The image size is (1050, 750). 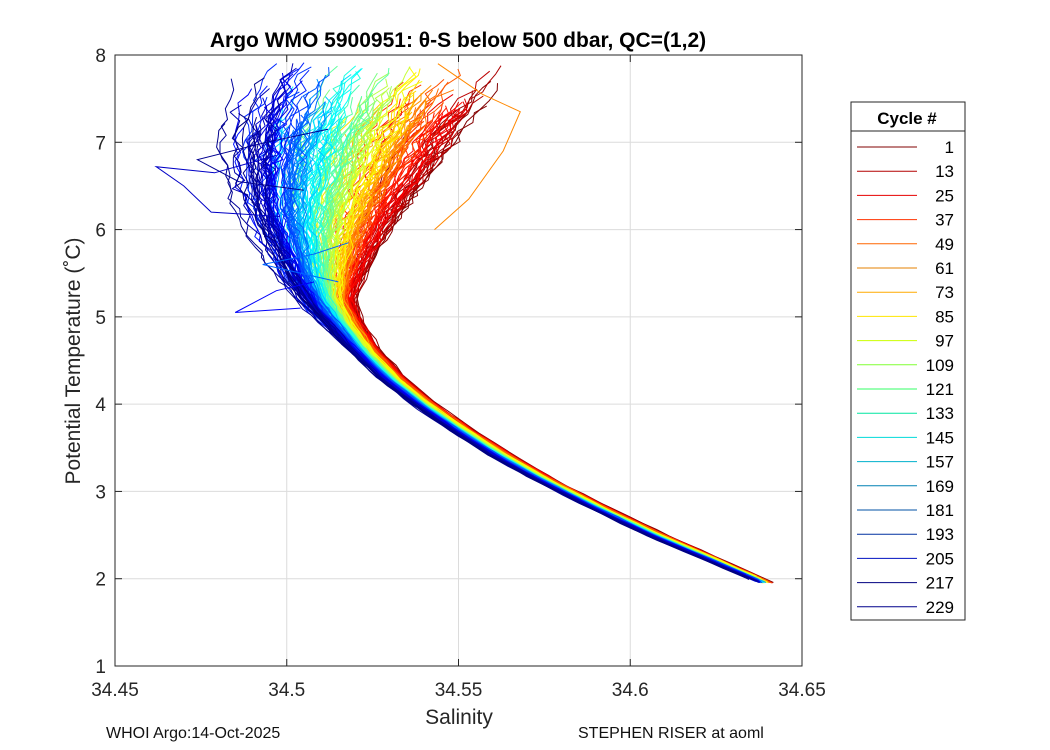 What do you see at coordinates (940, 510) in the screenshot?
I see `legend-label: 181` at bounding box center [940, 510].